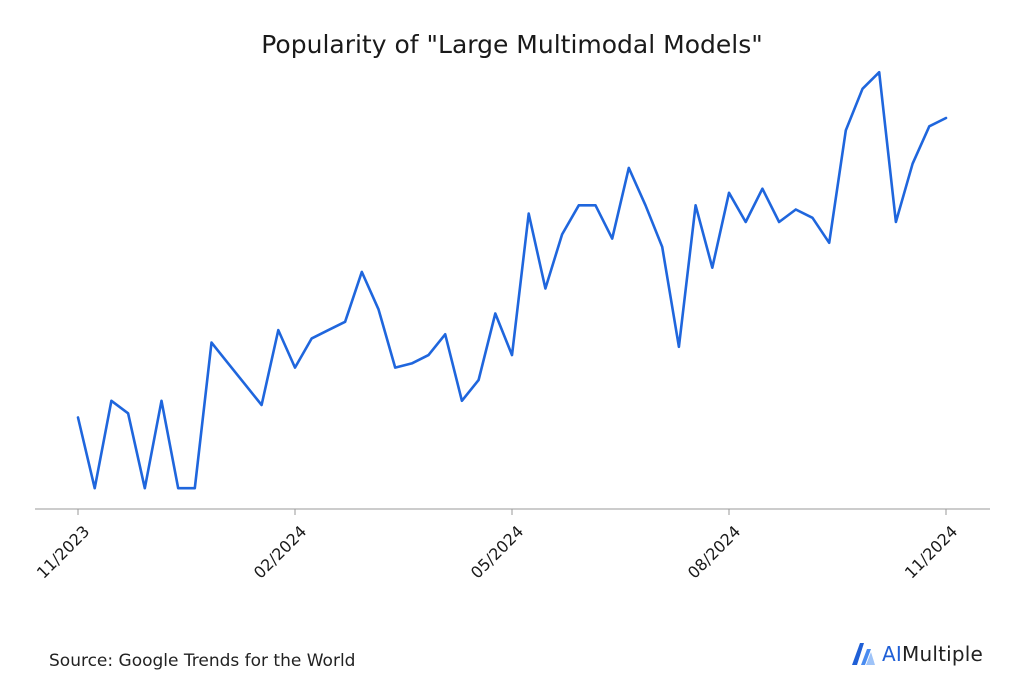  I want to click on brand-logo-group: AIMultiple, so click(915, 654).